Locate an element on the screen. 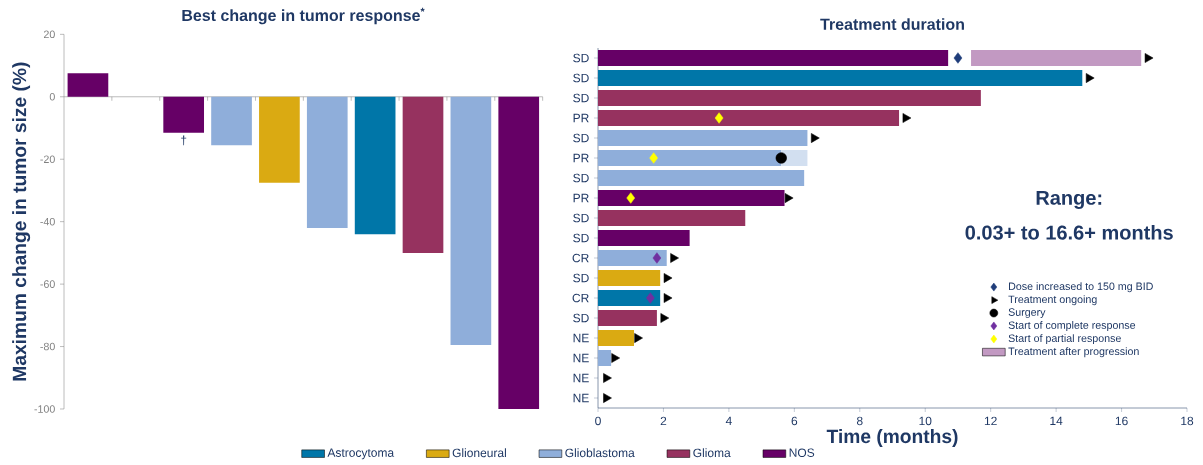 The image size is (1203, 465). y-axis-title: Maximum change in tumor size (%) is located at coordinates (21, 221).